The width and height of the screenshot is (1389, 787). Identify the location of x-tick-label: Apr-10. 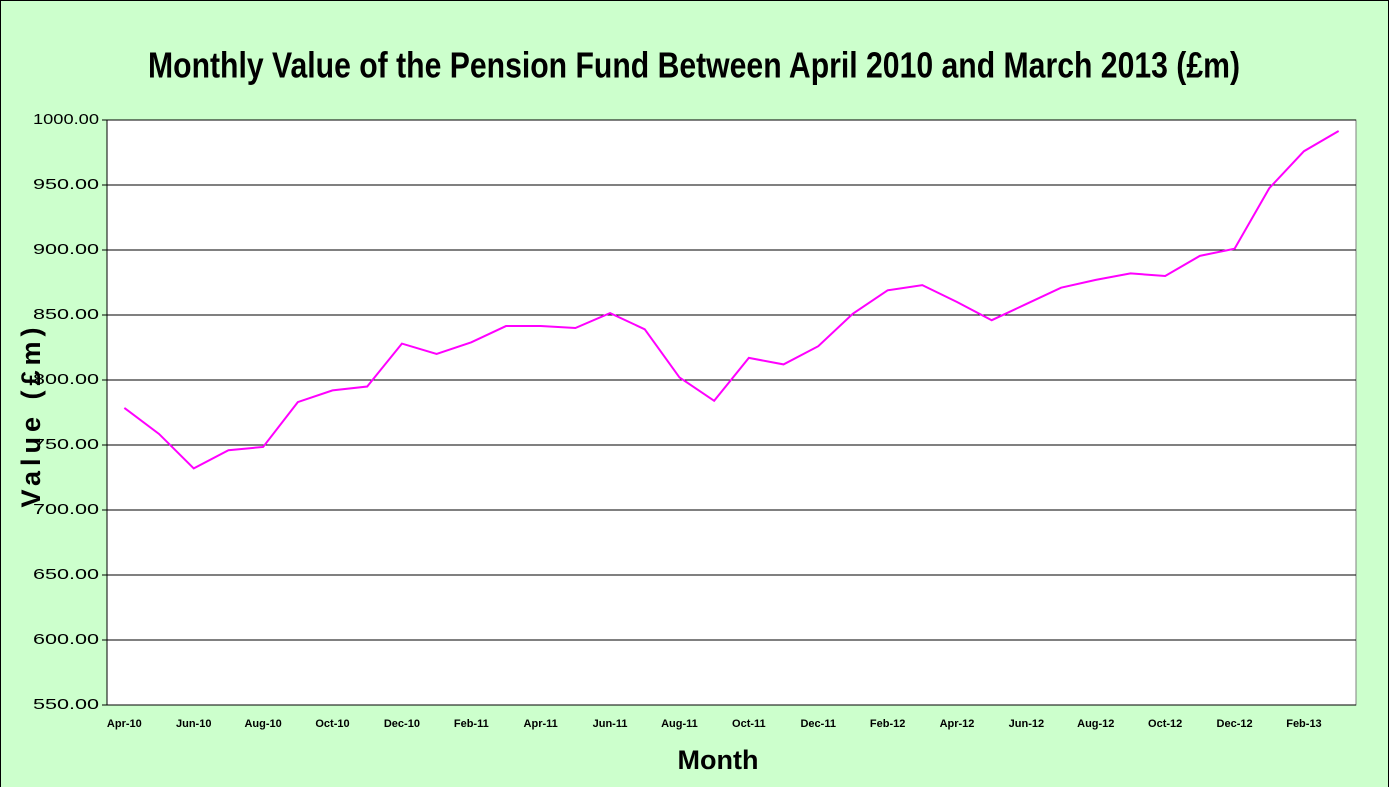
(124, 724).